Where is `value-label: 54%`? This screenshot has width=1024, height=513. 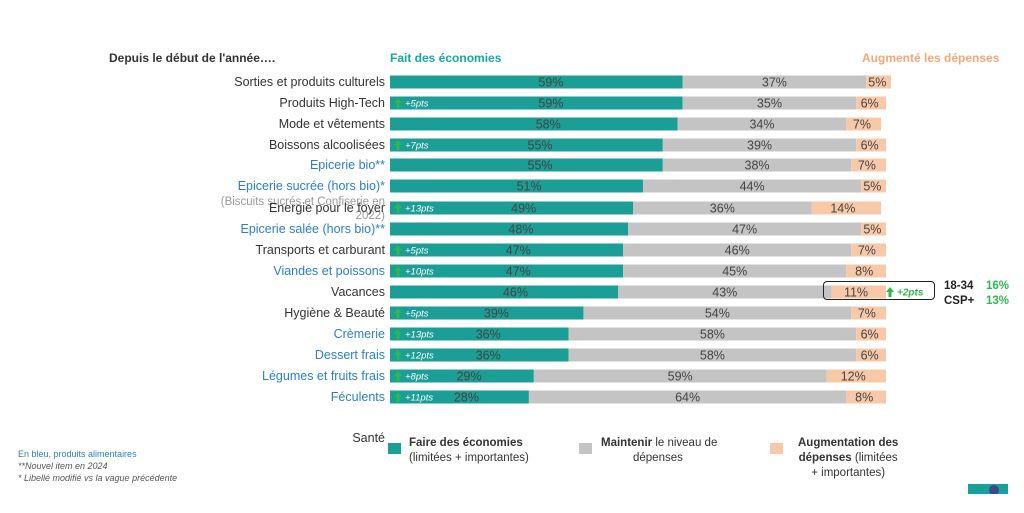 value-label: 54% is located at coordinates (717, 314).